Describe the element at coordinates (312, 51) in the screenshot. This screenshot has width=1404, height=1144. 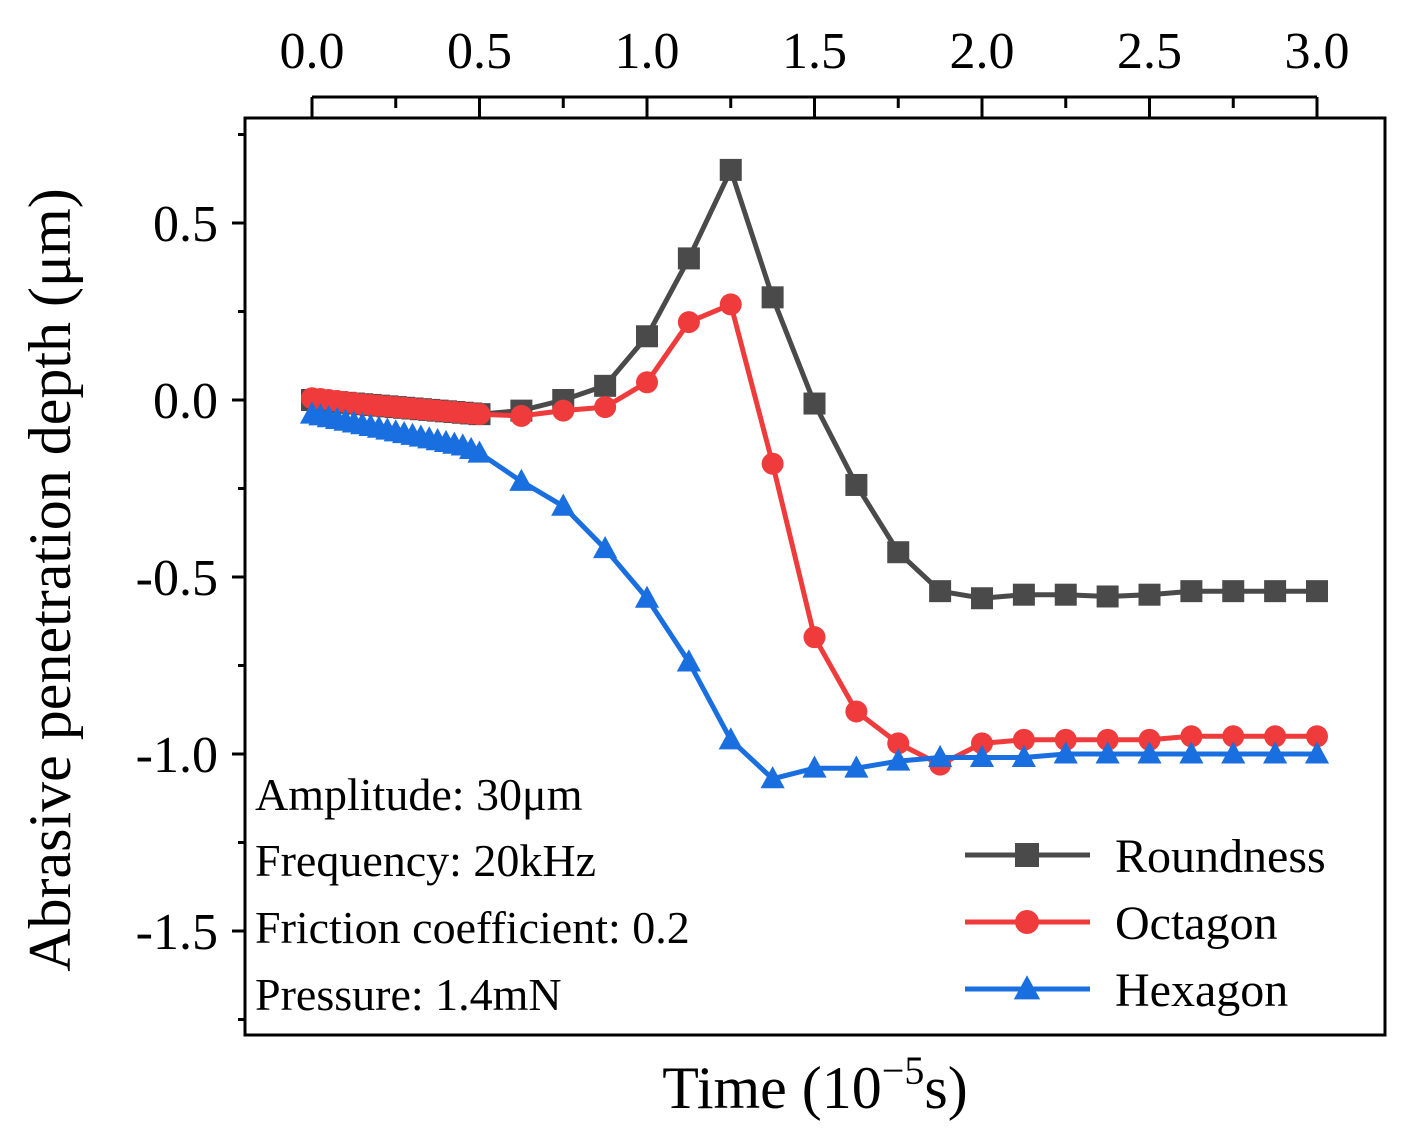
I see `x-tick-label: 0.0` at that location.